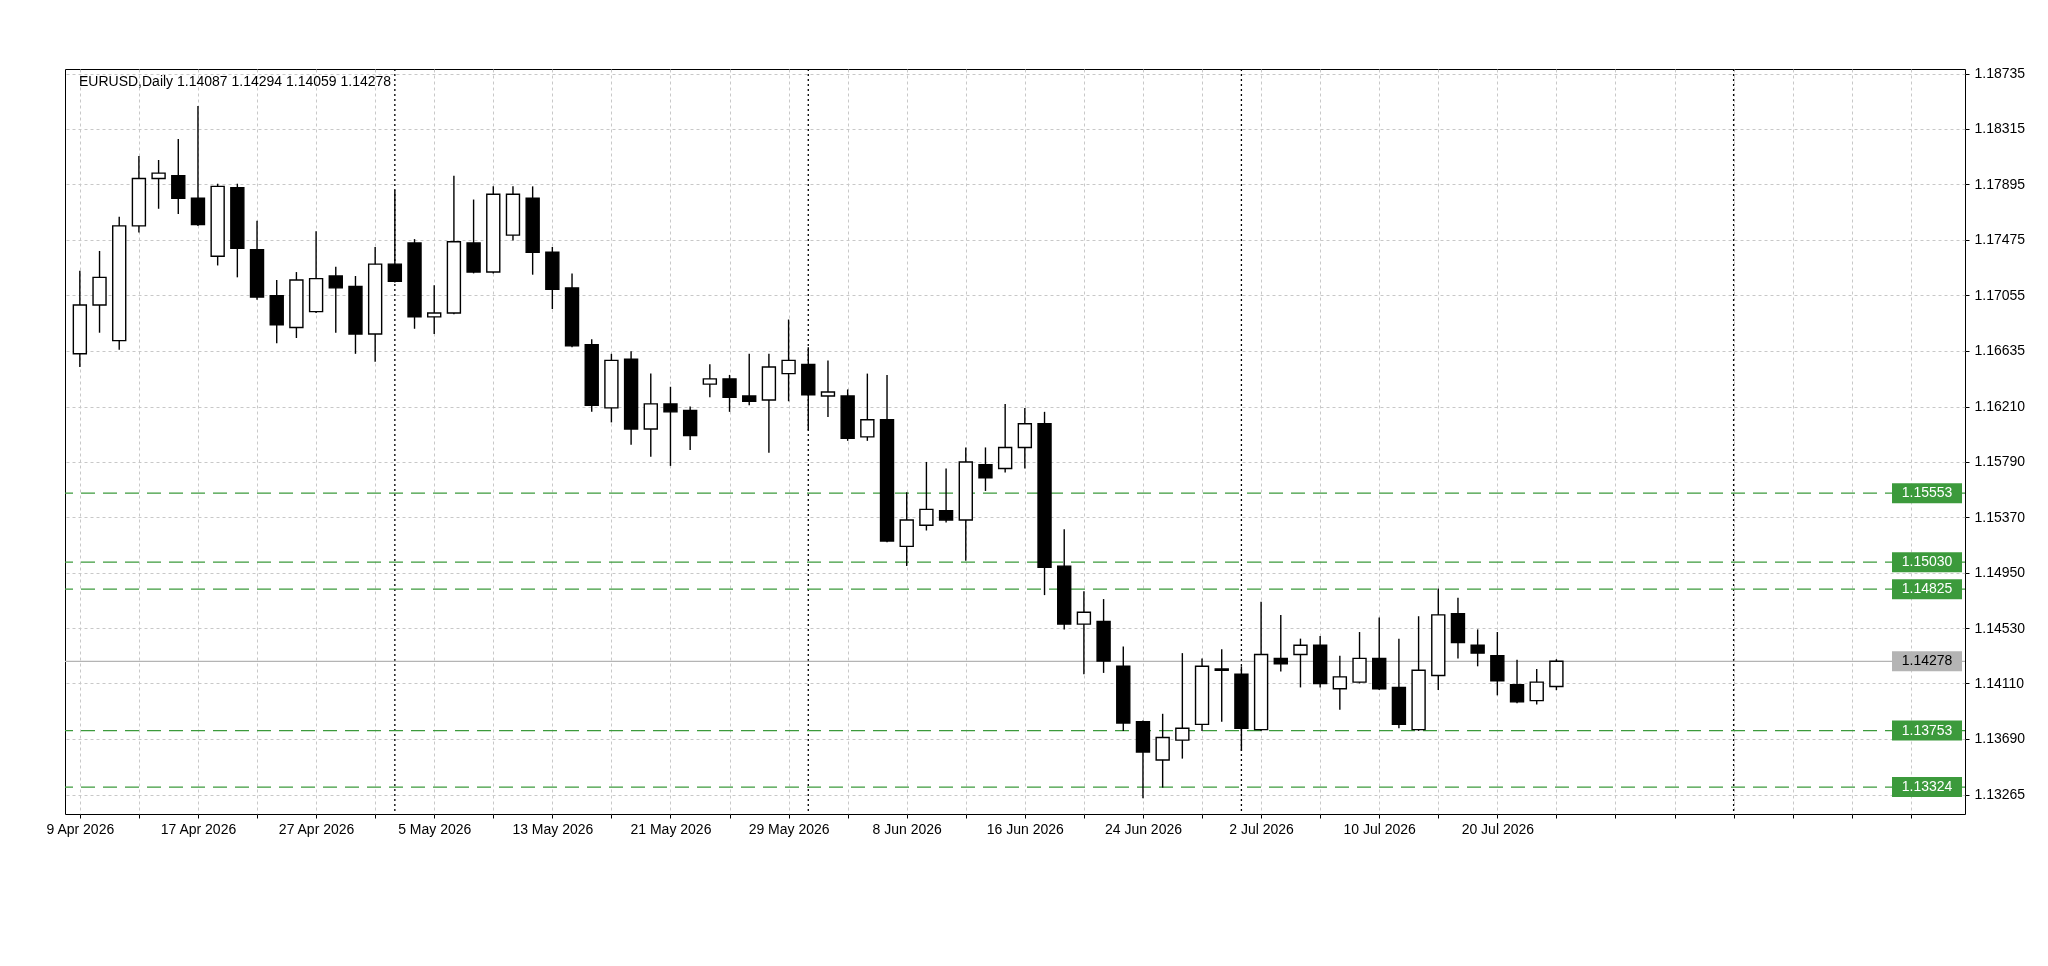 The height and width of the screenshot is (966, 2048). I want to click on y-tick-label: 1.13690, so click(2000, 738).